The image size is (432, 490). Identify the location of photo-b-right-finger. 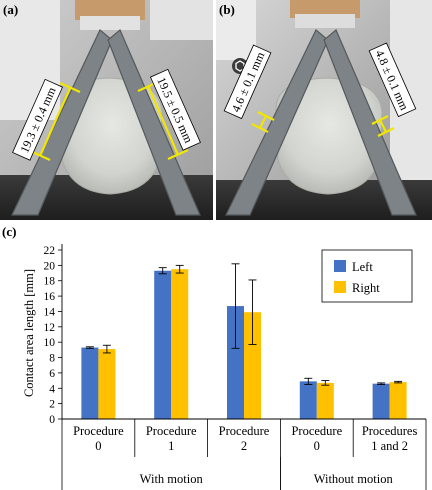
(370, 122).